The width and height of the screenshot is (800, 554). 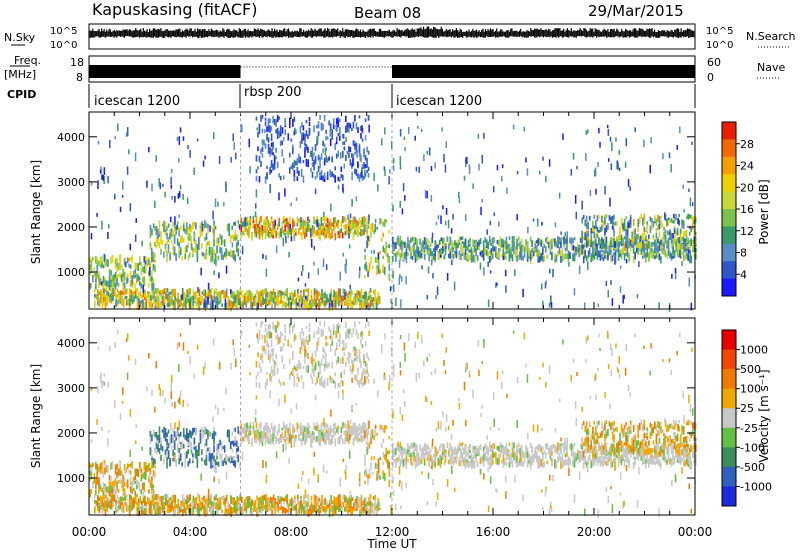 I want to click on nsky-strip: N.Sky 10^5 10^0 10^5 10^0 N.Search, so click(x=400, y=37).